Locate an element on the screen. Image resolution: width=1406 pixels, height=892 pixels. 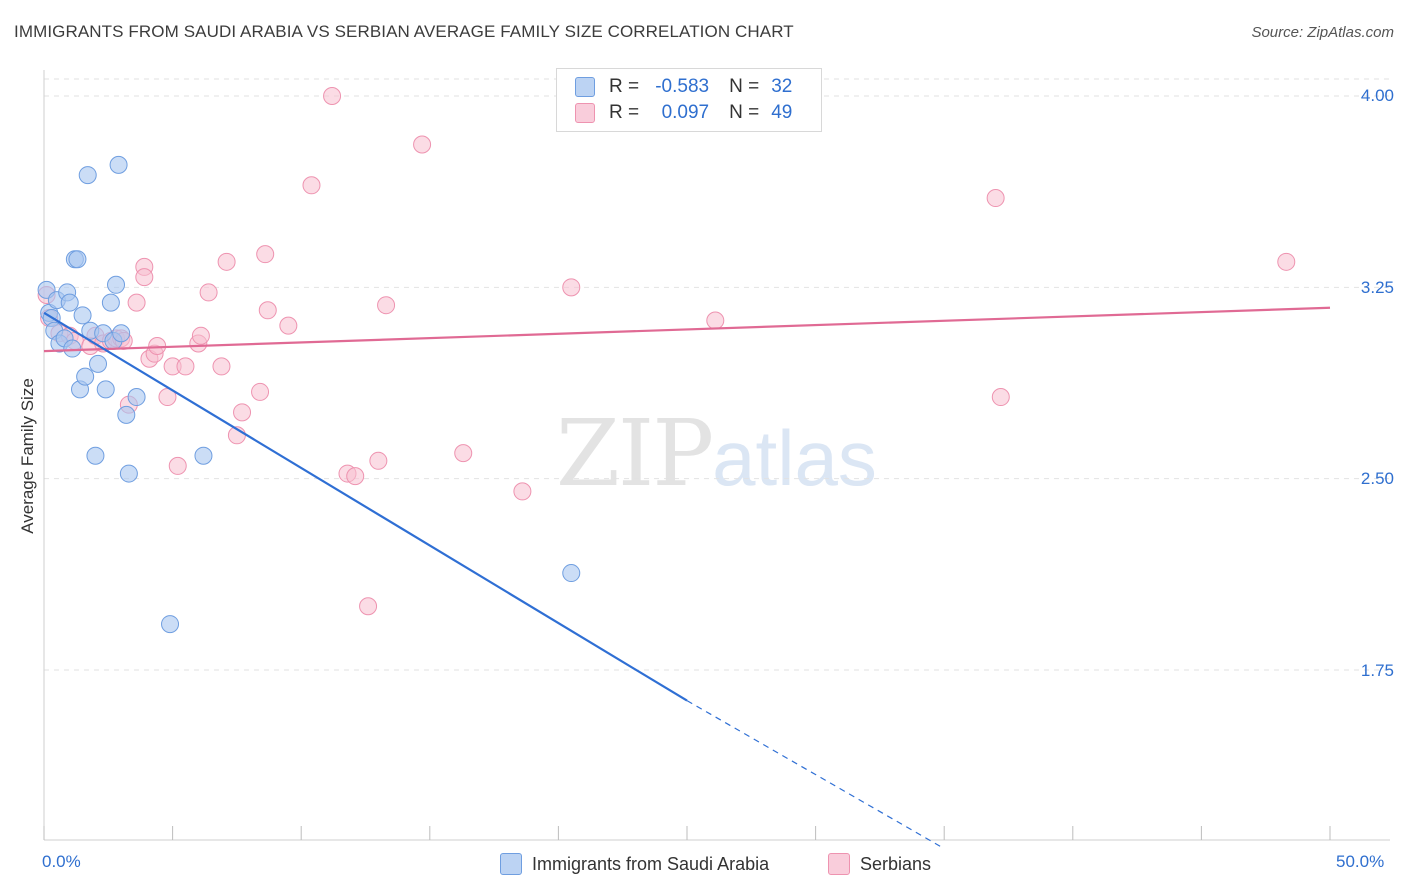
y-tick-label-4-00: 4.00 is located at coordinates (1377, 95).